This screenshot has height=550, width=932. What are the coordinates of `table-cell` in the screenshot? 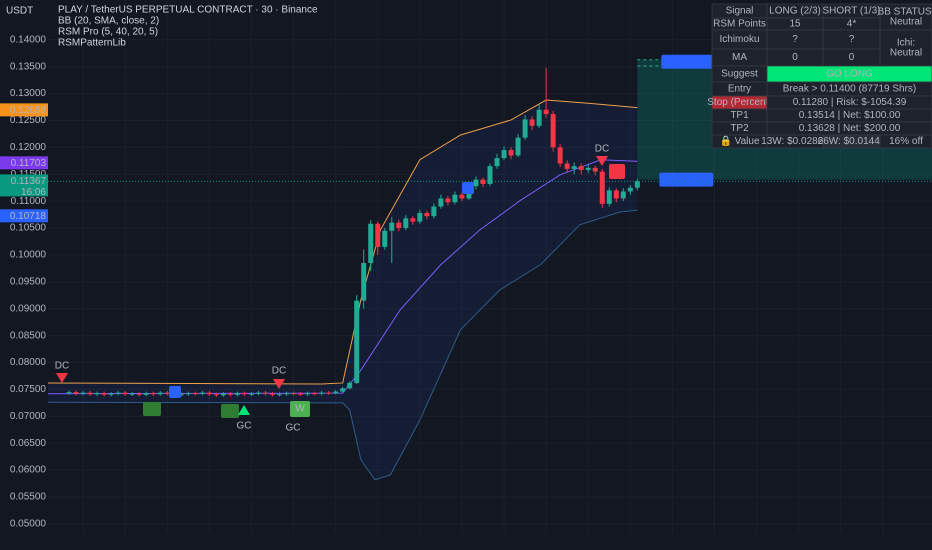 It's located at (905, 141).